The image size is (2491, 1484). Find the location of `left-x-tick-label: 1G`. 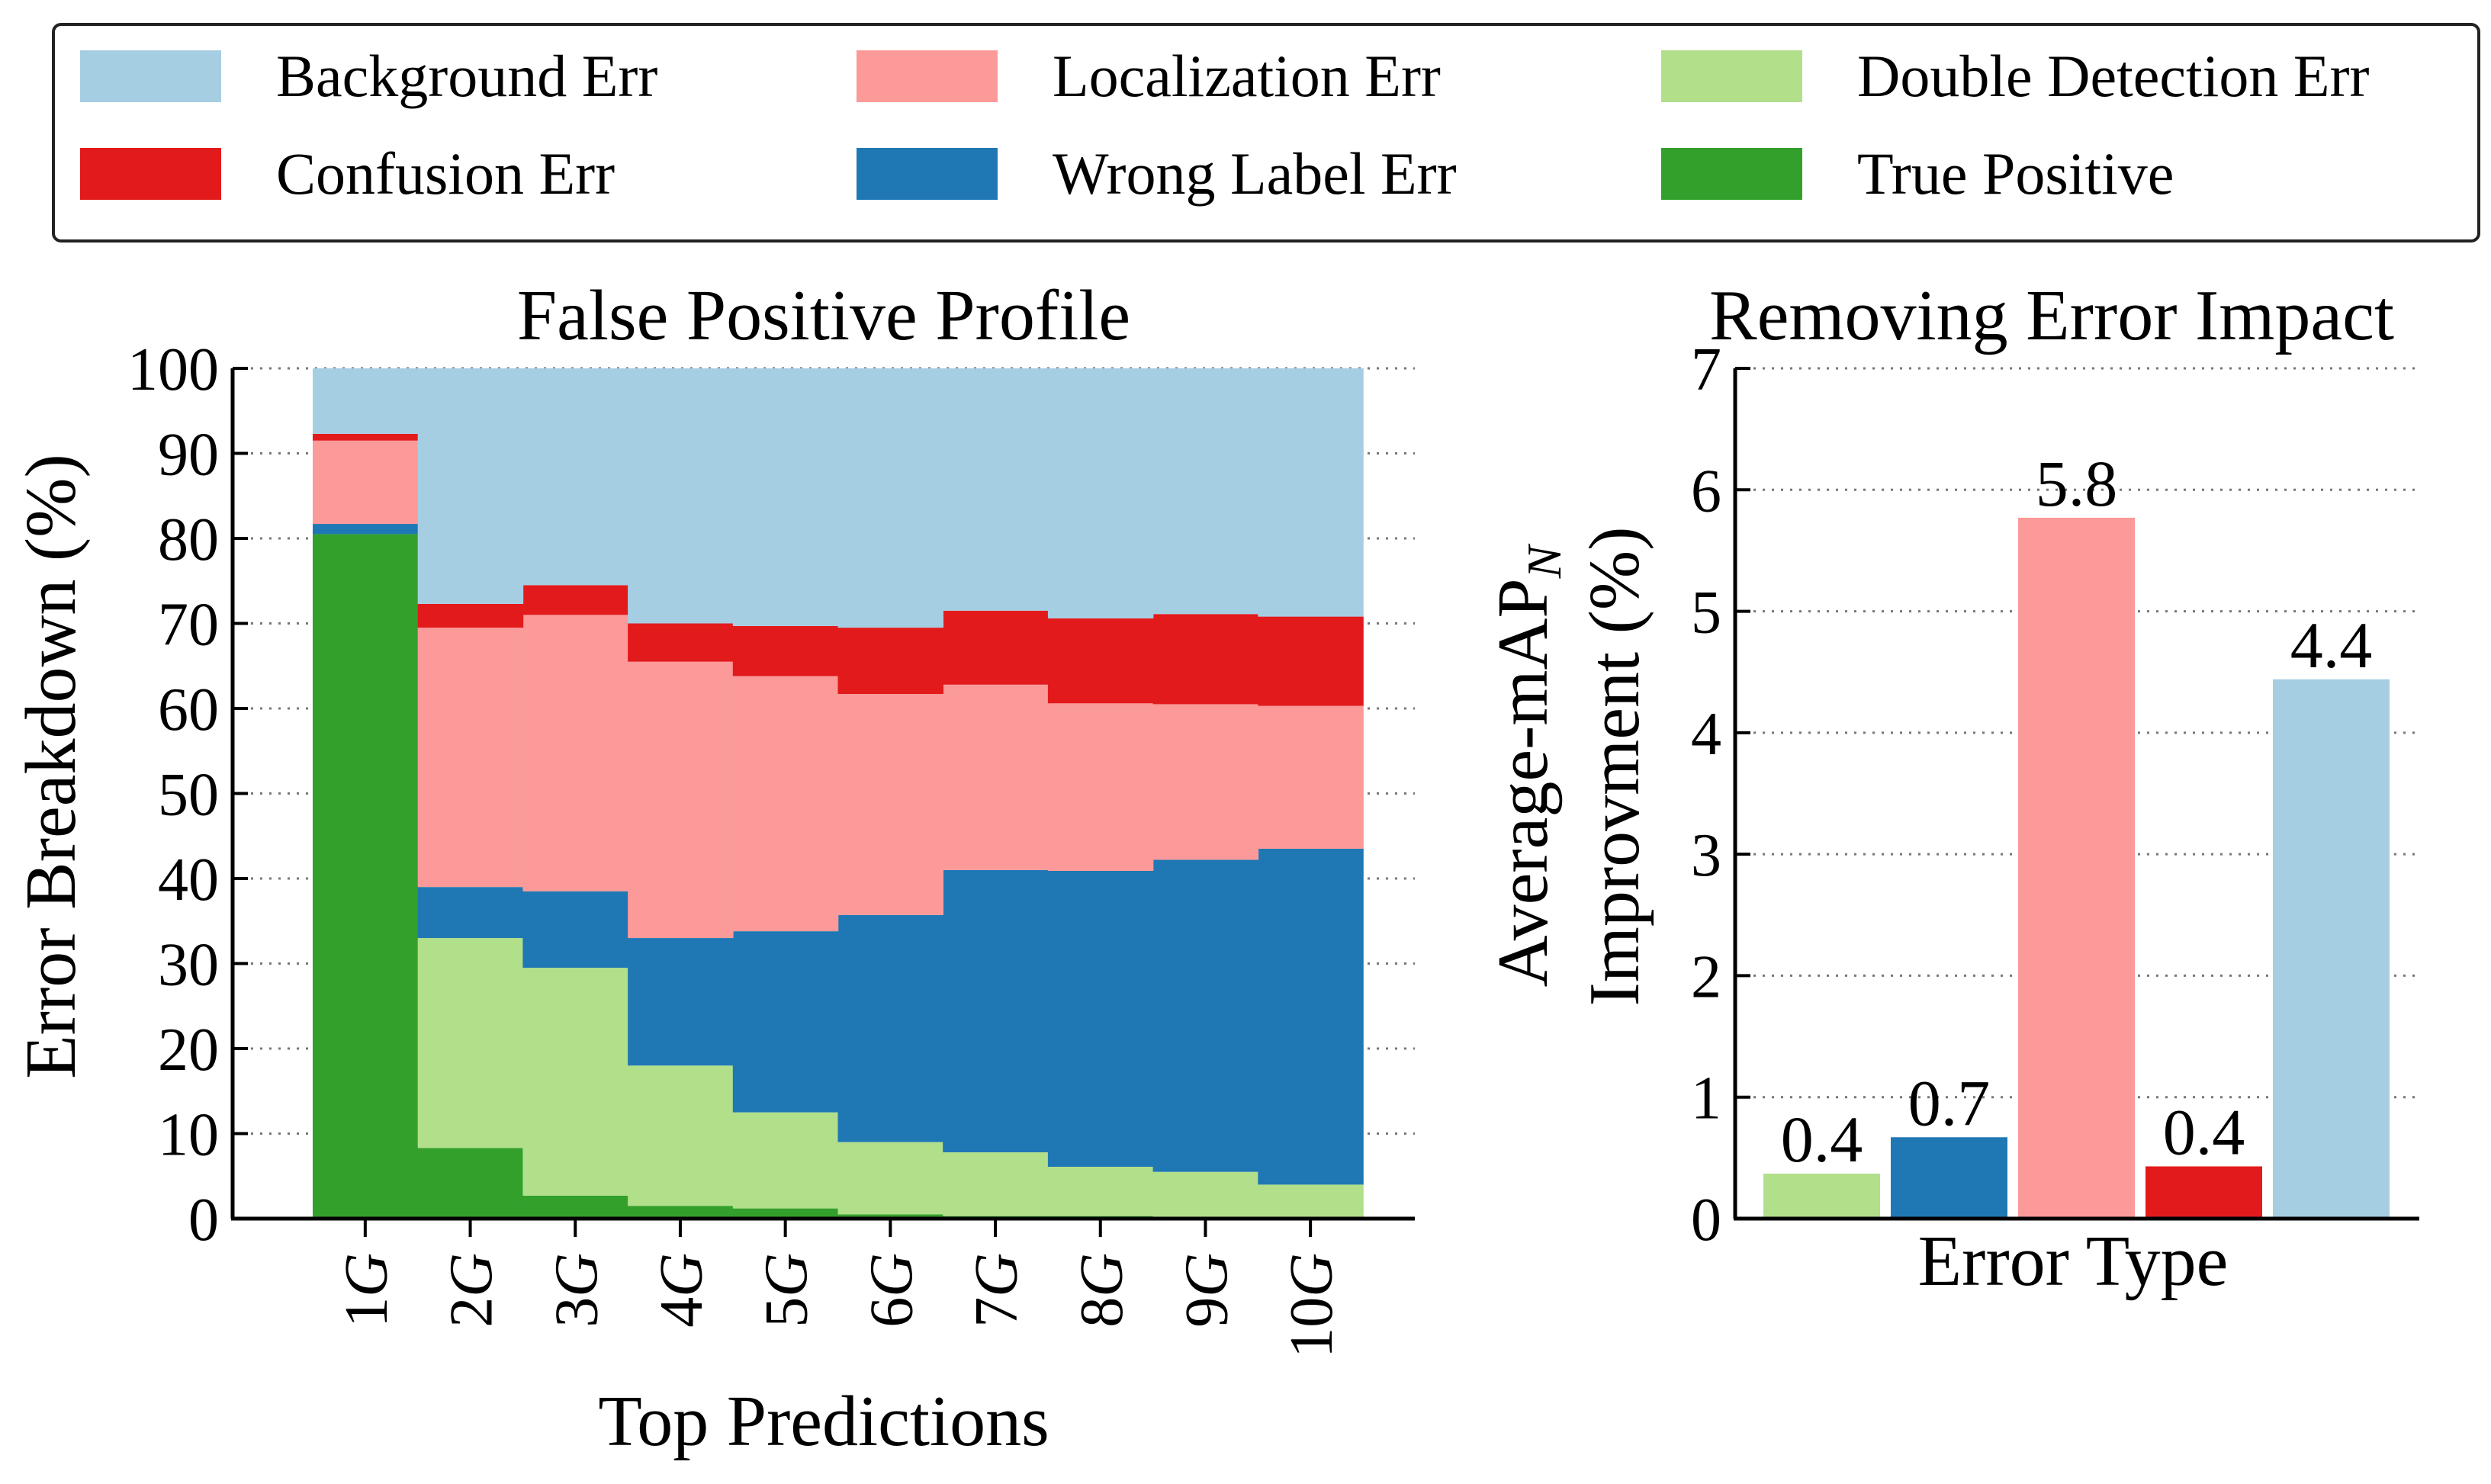

left-x-tick-label: 1G is located at coordinates (366, 1290).